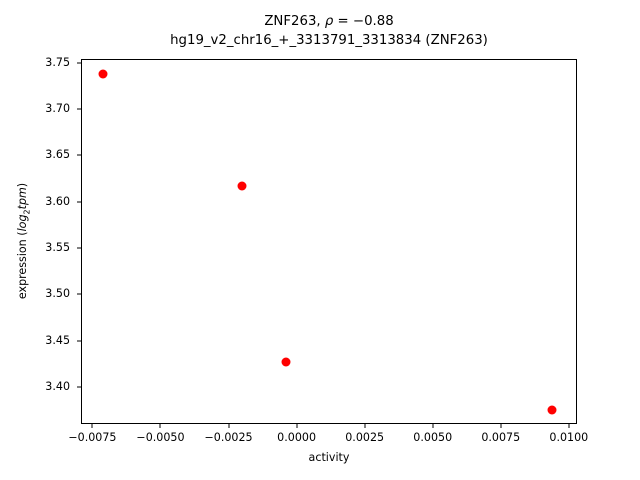 The width and height of the screenshot is (640, 480). What do you see at coordinates (57, 386) in the screenshot?
I see `y-tick-label: 3.40` at bounding box center [57, 386].